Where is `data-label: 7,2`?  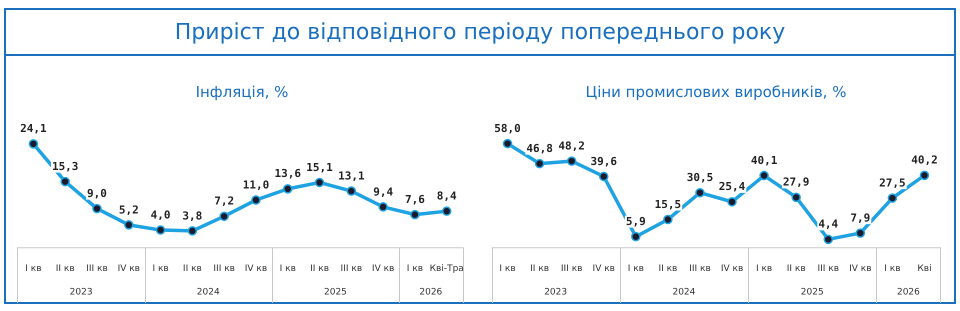
data-label: 7,2 is located at coordinates (224, 201).